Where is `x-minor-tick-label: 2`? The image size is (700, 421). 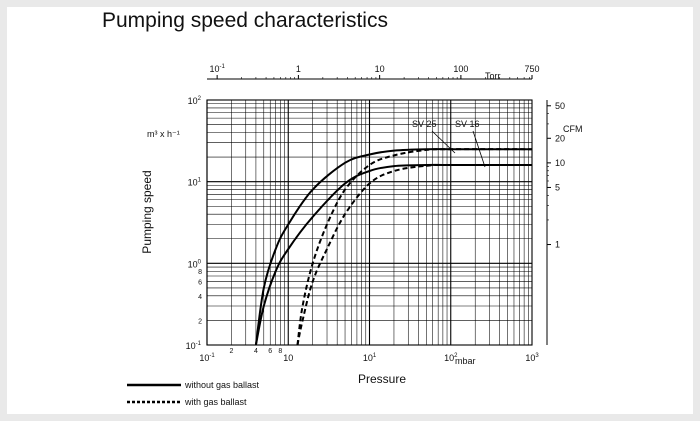
x-minor-tick-label: 2 is located at coordinates (232, 351).